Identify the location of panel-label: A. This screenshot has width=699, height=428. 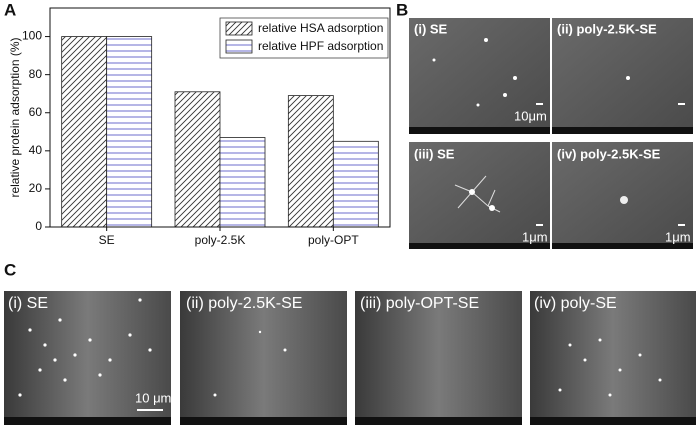
(10, 9).